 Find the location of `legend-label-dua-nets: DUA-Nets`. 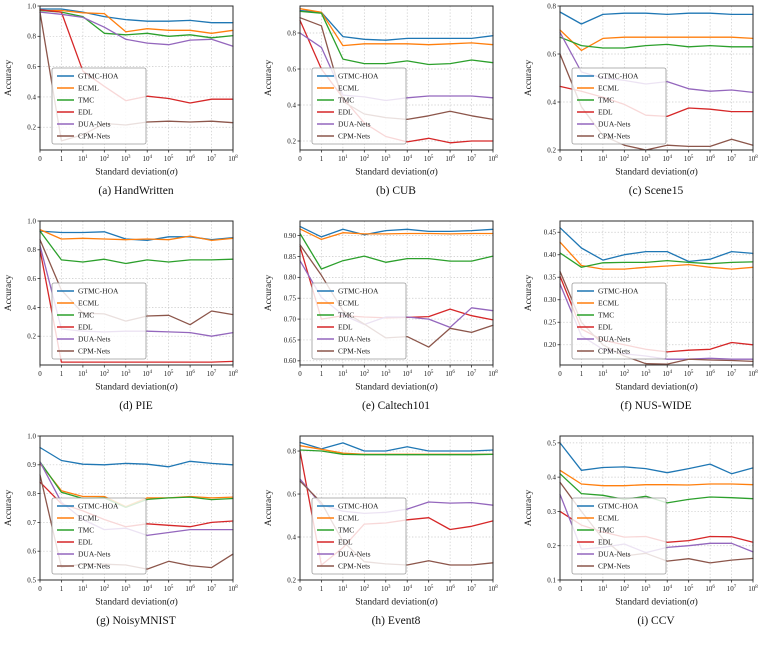

legend-label-dua-nets: DUA-Nets is located at coordinates (614, 554).